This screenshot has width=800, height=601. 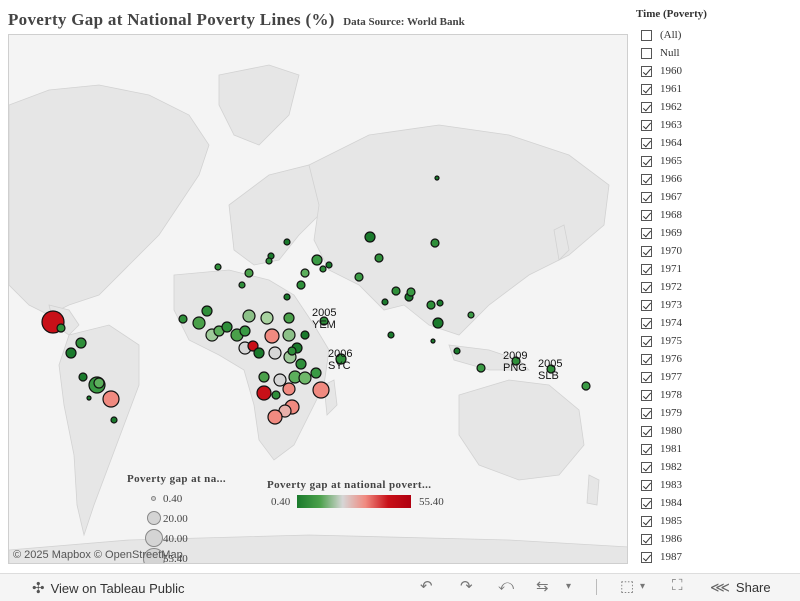 What do you see at coordinates (98, 555) in the screenshot?
I see `map-attribution: © 2025 Mapbox © OpenStreetMap` at bounding box center [98, 555].